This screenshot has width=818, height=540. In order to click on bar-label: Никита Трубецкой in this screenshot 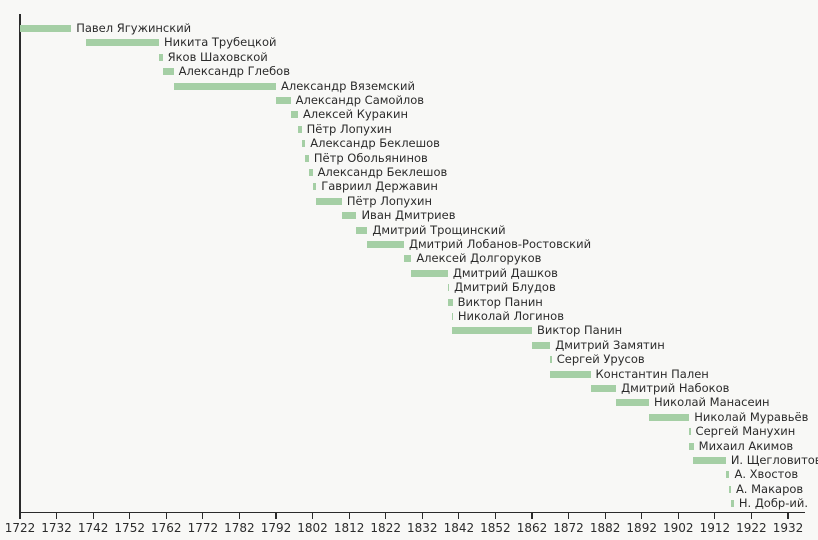, I will do `click(220, 42)`.